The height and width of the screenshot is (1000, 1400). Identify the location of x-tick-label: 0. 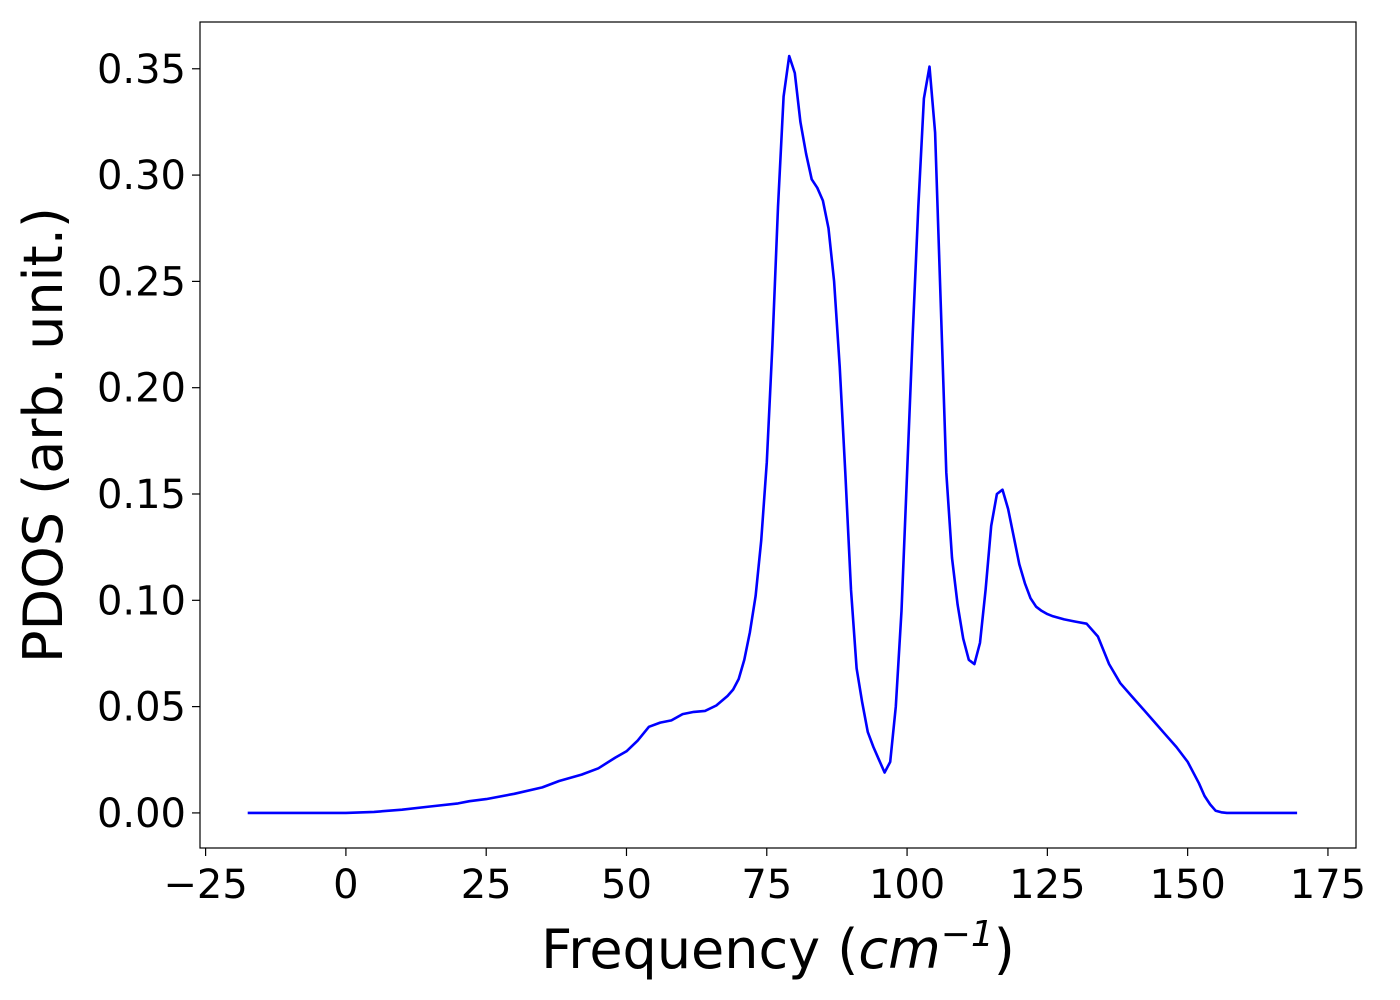
(345, 885).